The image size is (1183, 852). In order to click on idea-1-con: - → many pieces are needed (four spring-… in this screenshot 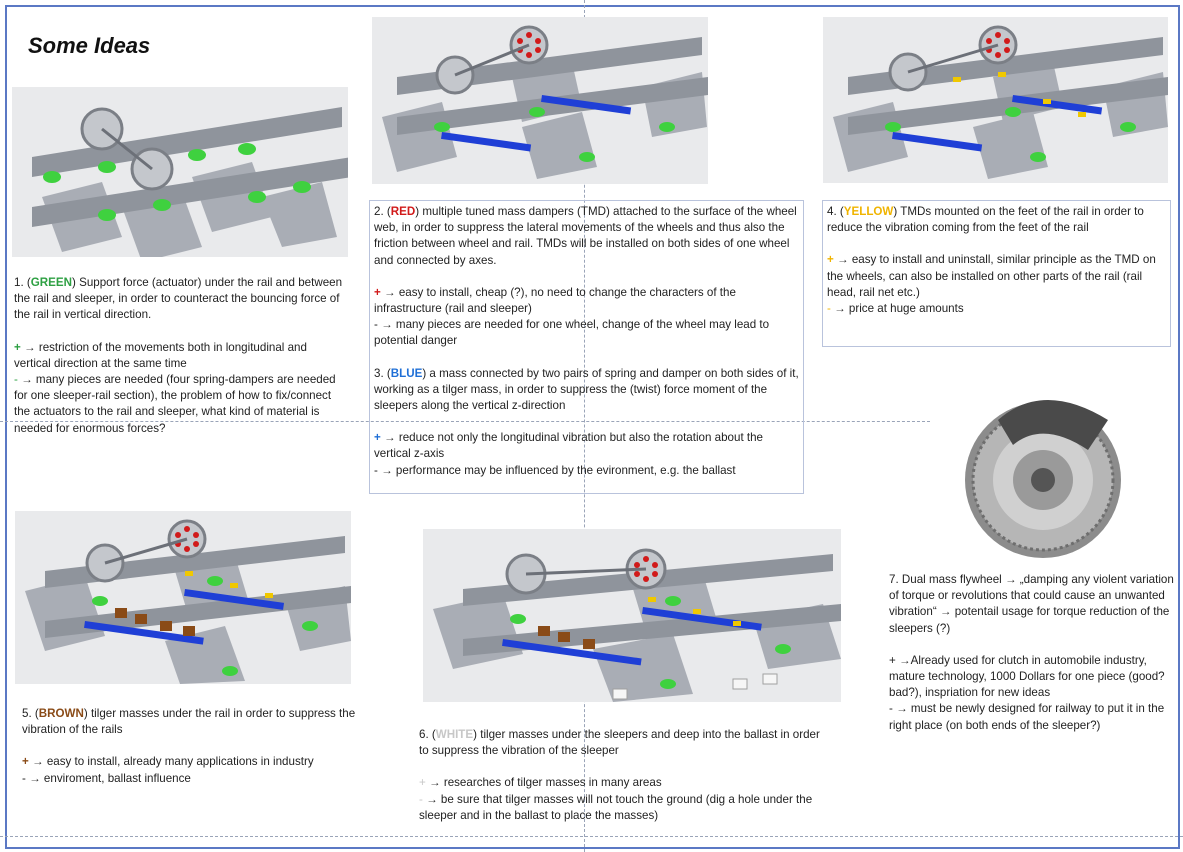, I will do `click(175, 404)`.